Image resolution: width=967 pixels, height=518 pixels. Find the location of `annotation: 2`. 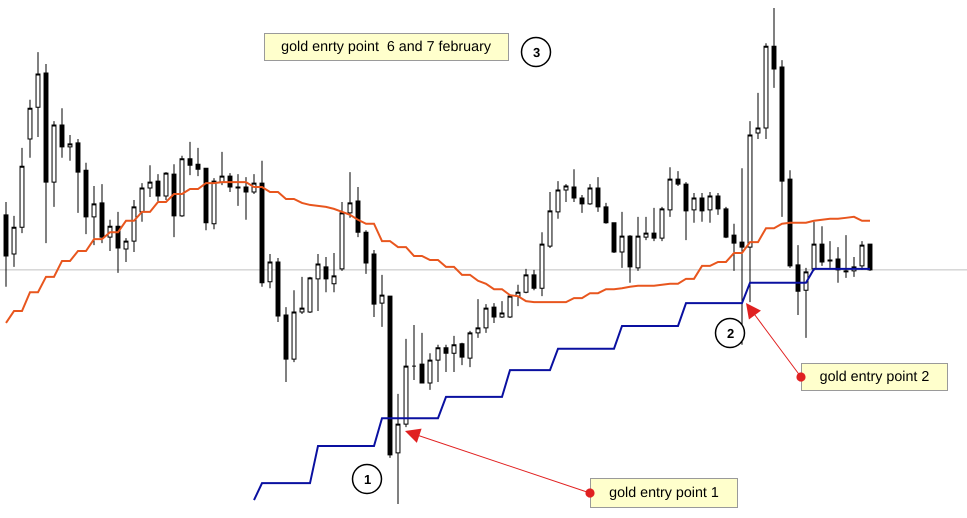

annotation: 2 is located at coordinates (730, 333).